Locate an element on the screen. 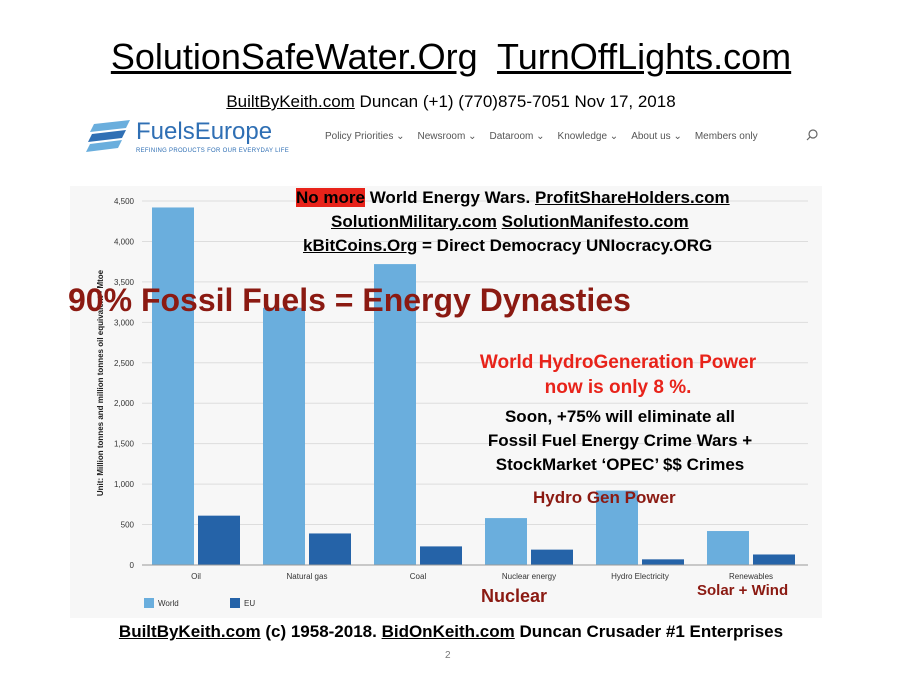 The image size is (902, 676). y-tick-label: 4,000 is located at coordinates (124, 241).